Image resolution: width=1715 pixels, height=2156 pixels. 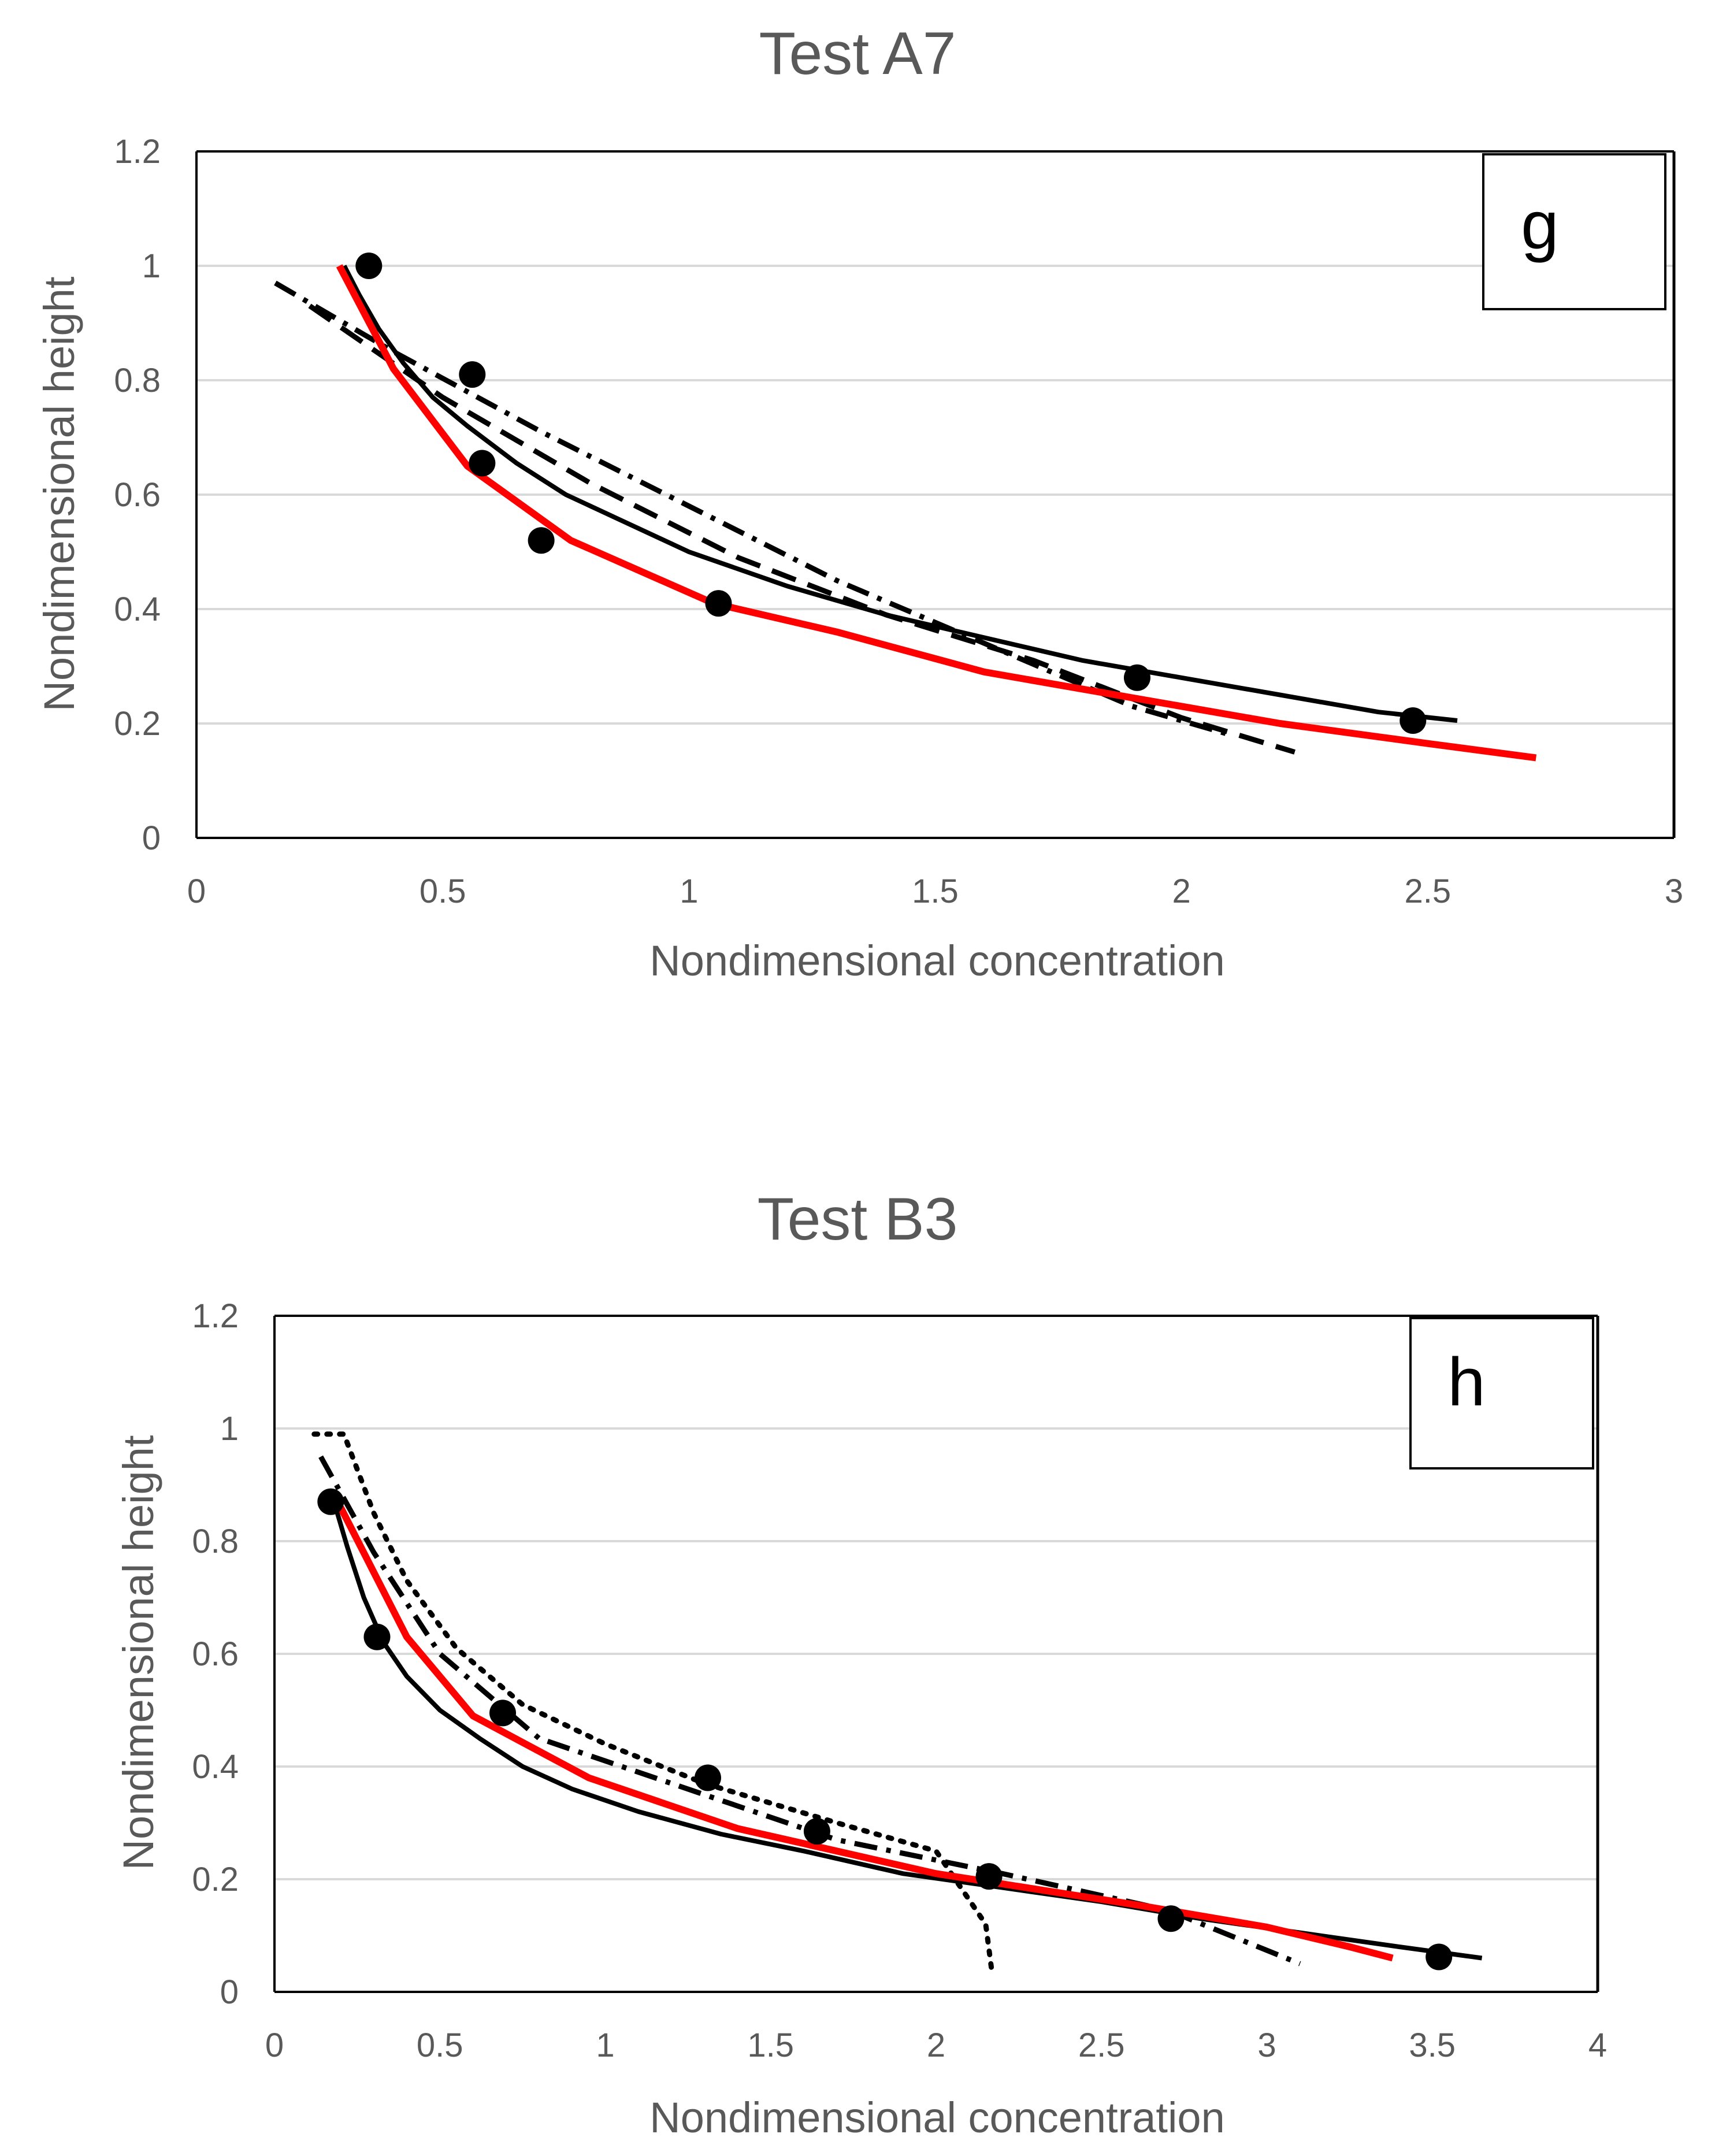 I want to click on panel-label: h, so click(x=1466, y=1382).